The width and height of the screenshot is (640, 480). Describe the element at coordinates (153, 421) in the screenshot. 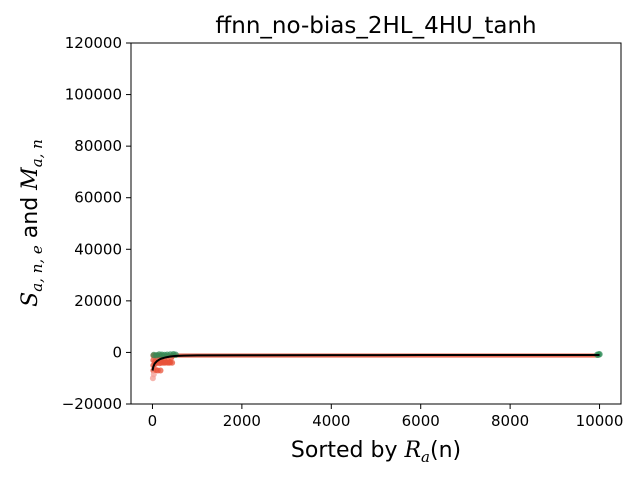

I see `x-tick-label: 0` at that location.